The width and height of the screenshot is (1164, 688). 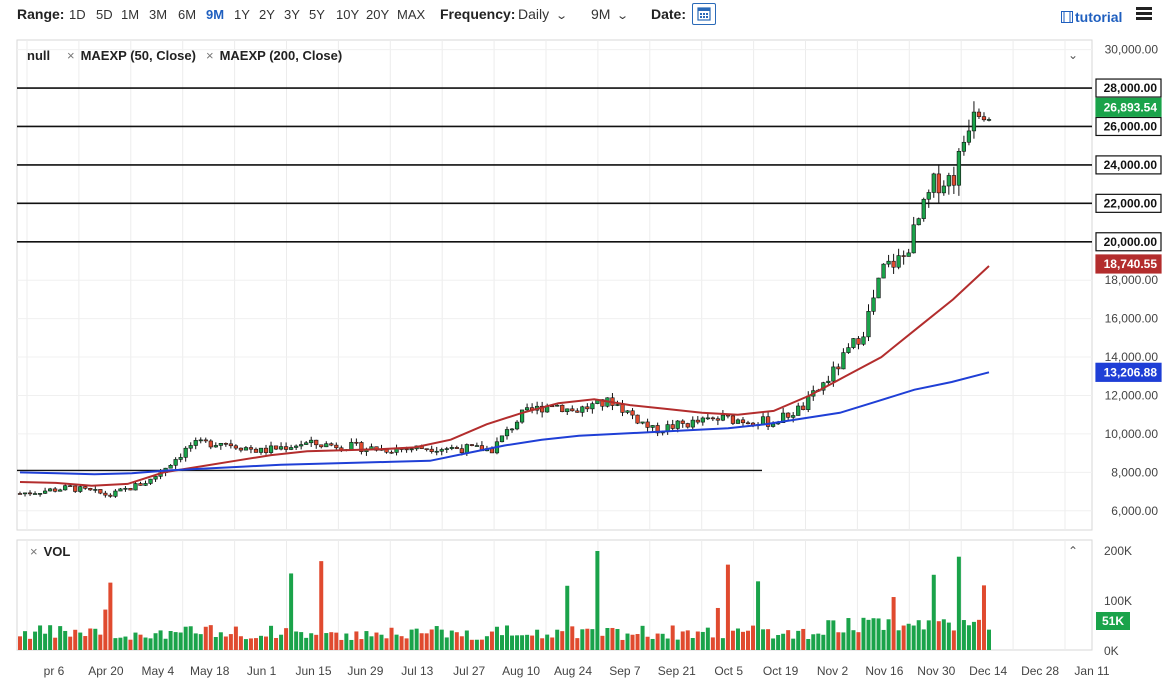 What do you see at coordinates (1128, 126) in the screenshot?
I see `level-tag-26000-box` at bounding box center [1128, 126].